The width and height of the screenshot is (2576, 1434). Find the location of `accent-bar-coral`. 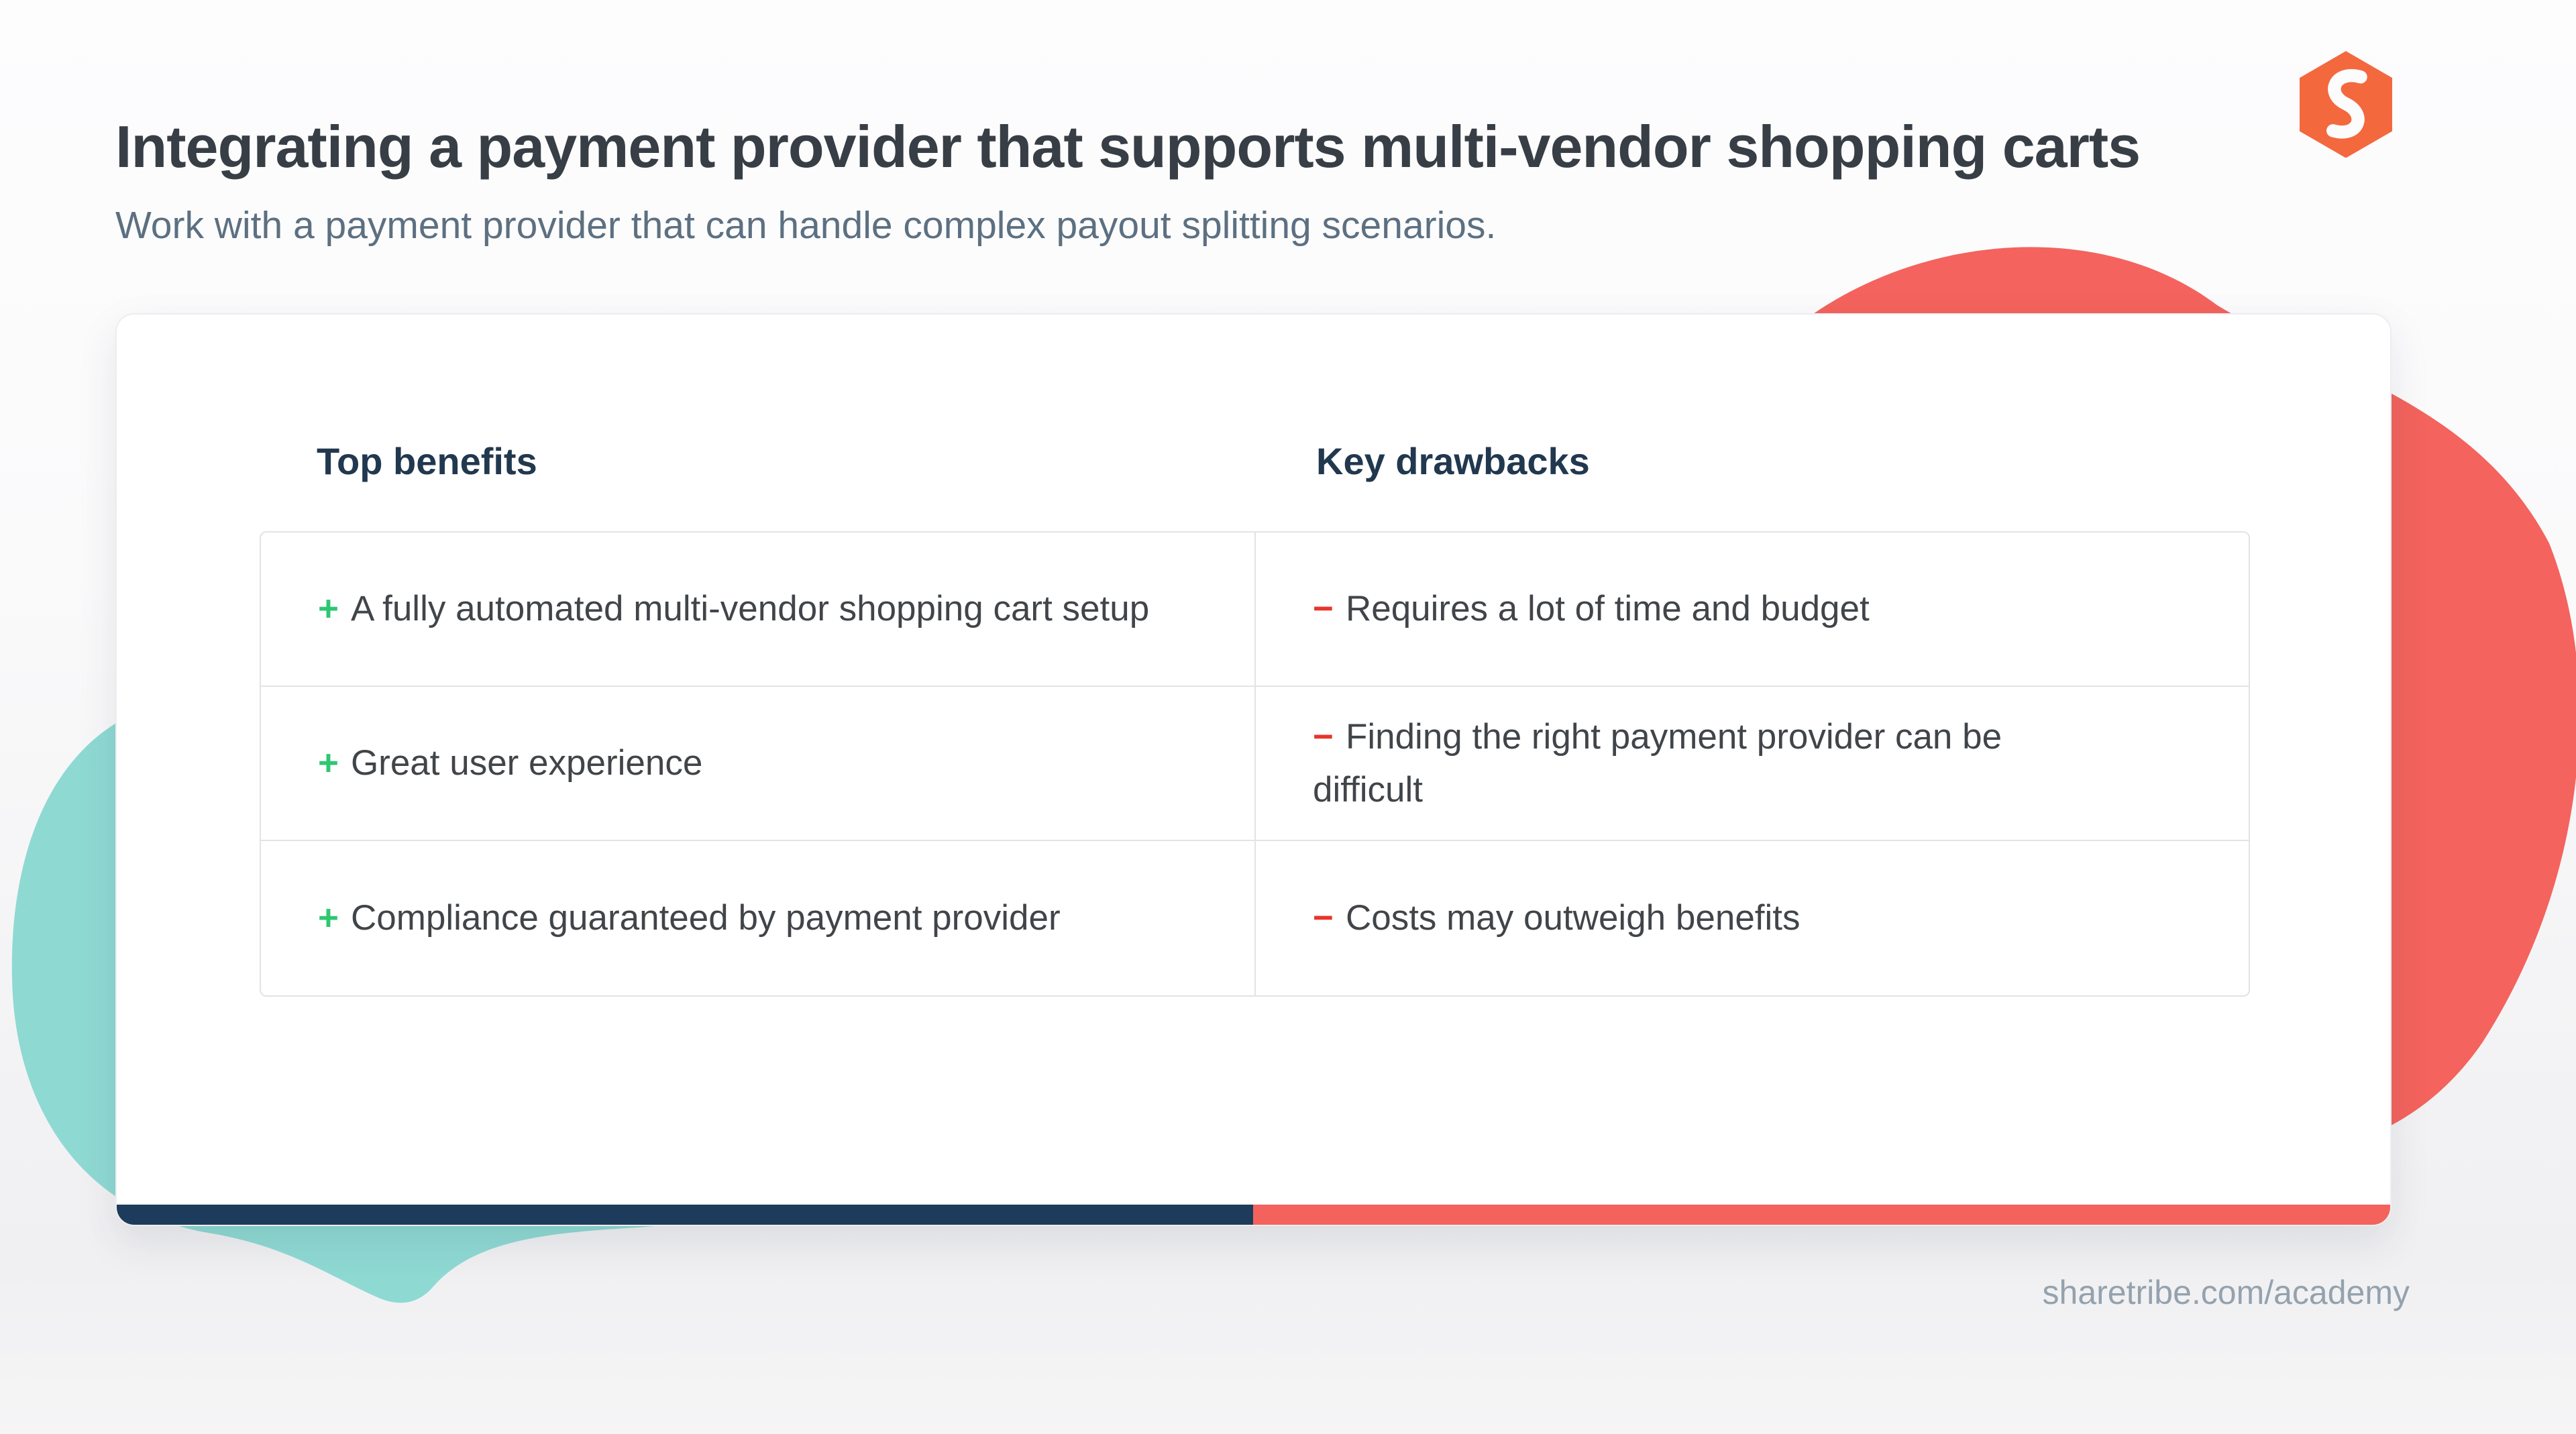

accent-bar-coral is located at coordinates (1821, 1215).